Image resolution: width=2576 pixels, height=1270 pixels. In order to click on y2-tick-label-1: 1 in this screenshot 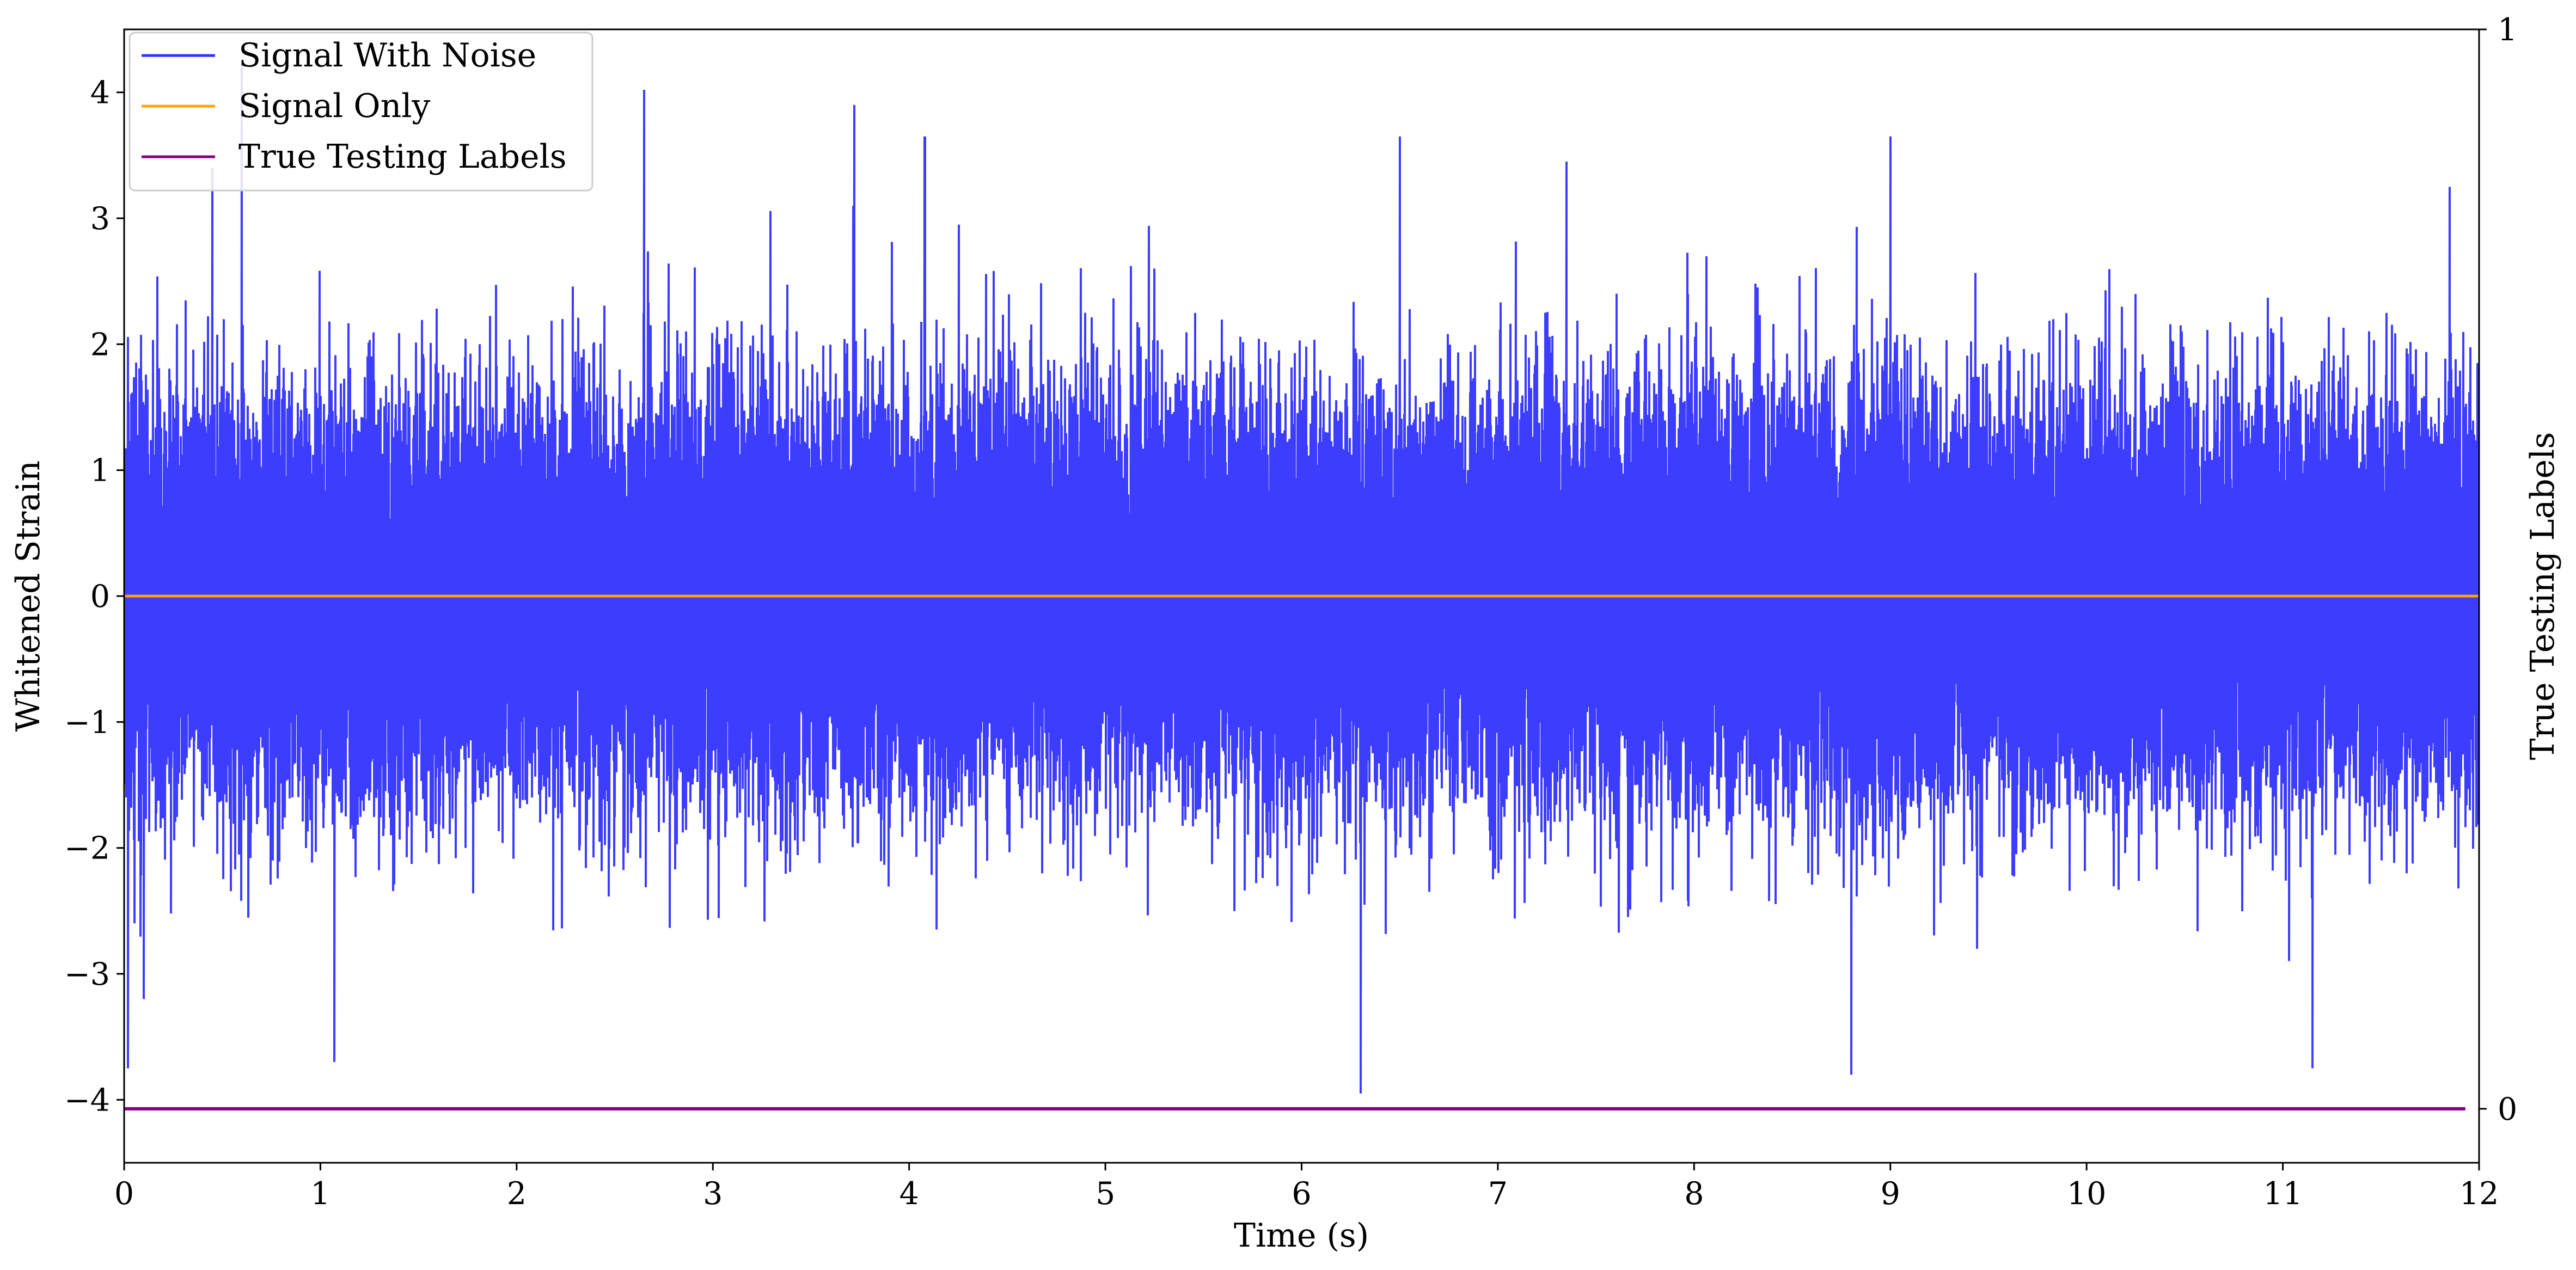, I will do `click(2507, 30)`.